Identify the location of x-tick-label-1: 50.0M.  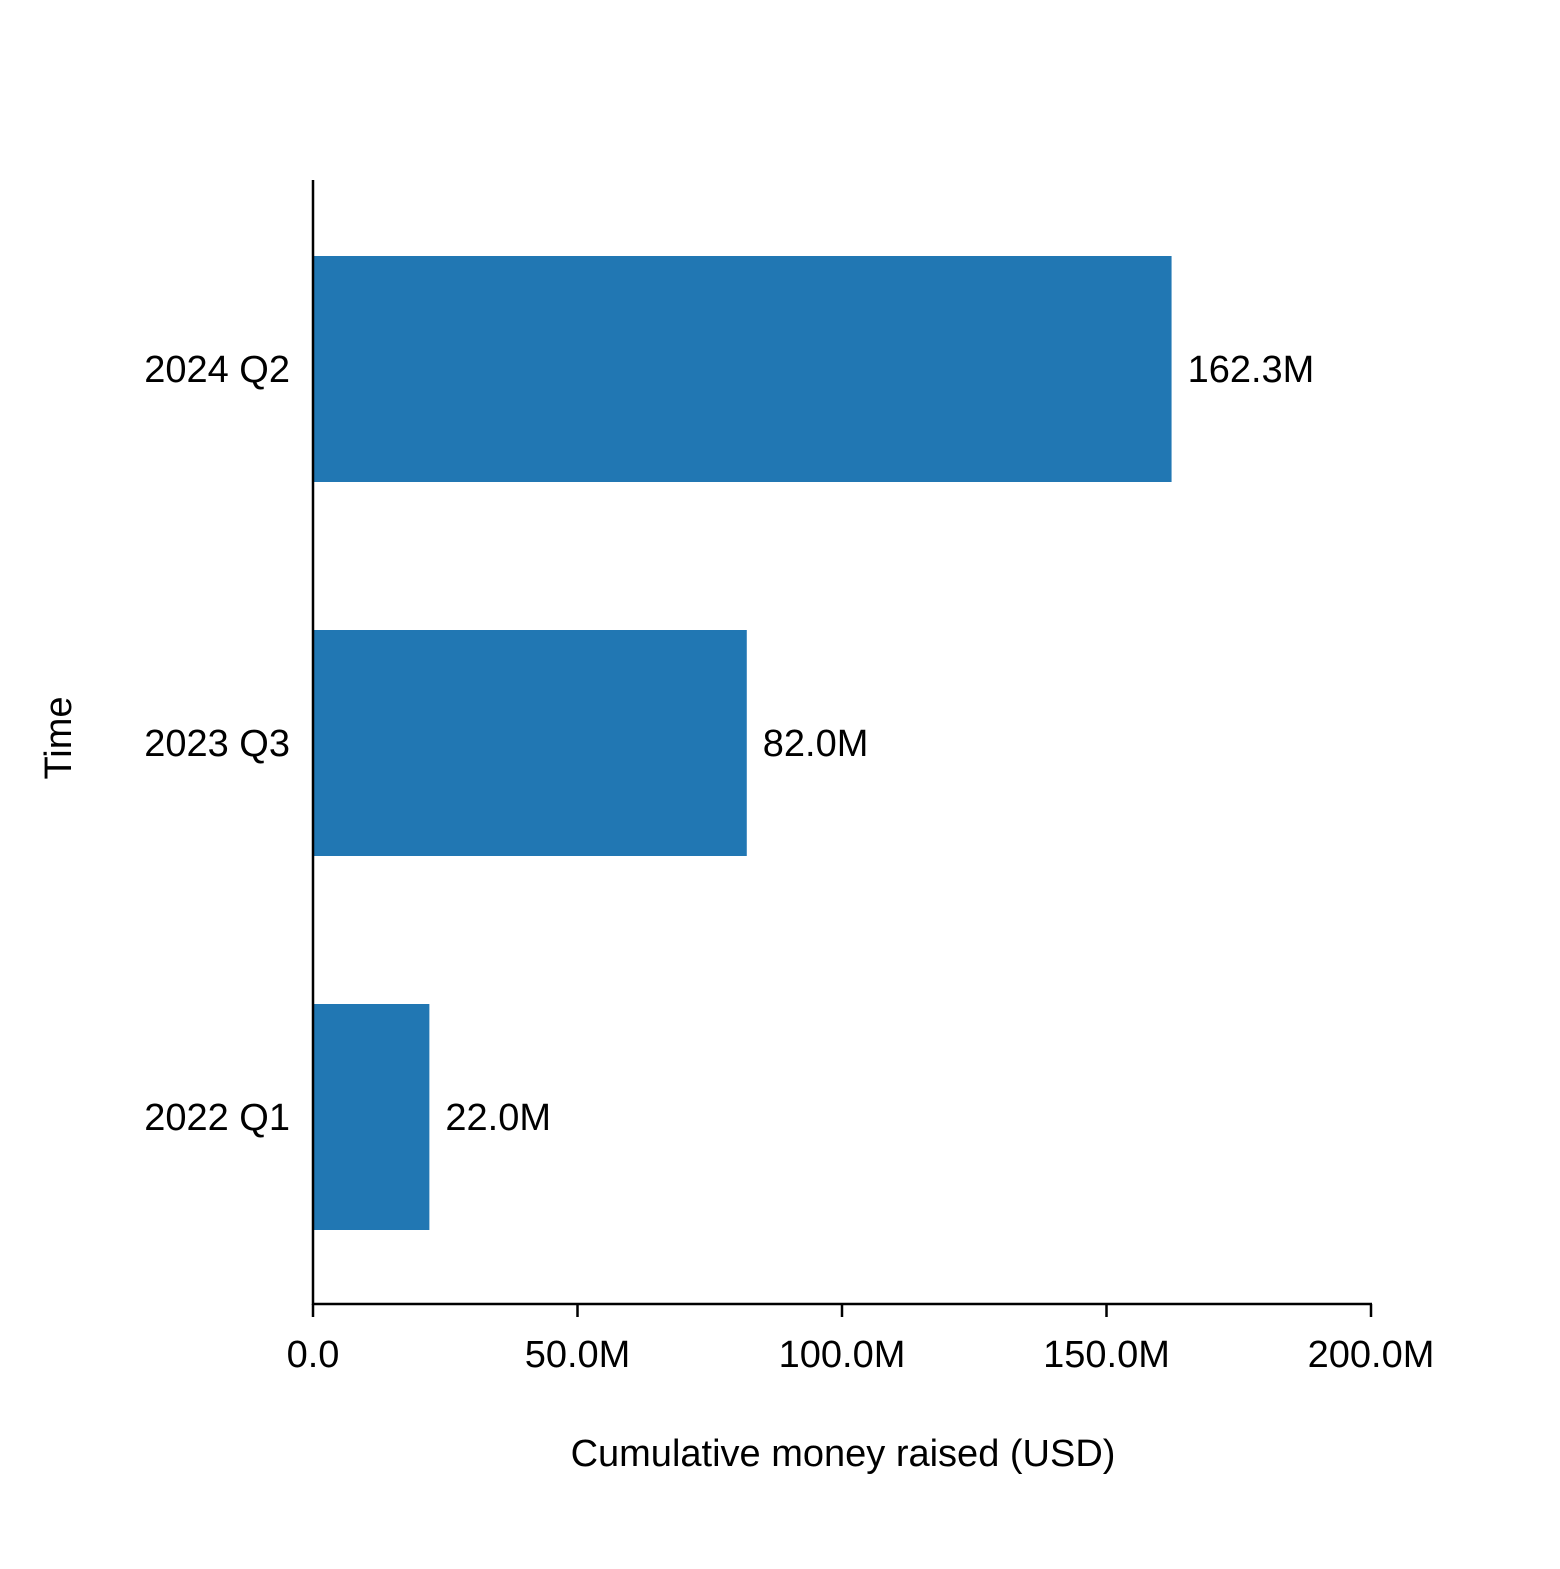
(578, 1355).